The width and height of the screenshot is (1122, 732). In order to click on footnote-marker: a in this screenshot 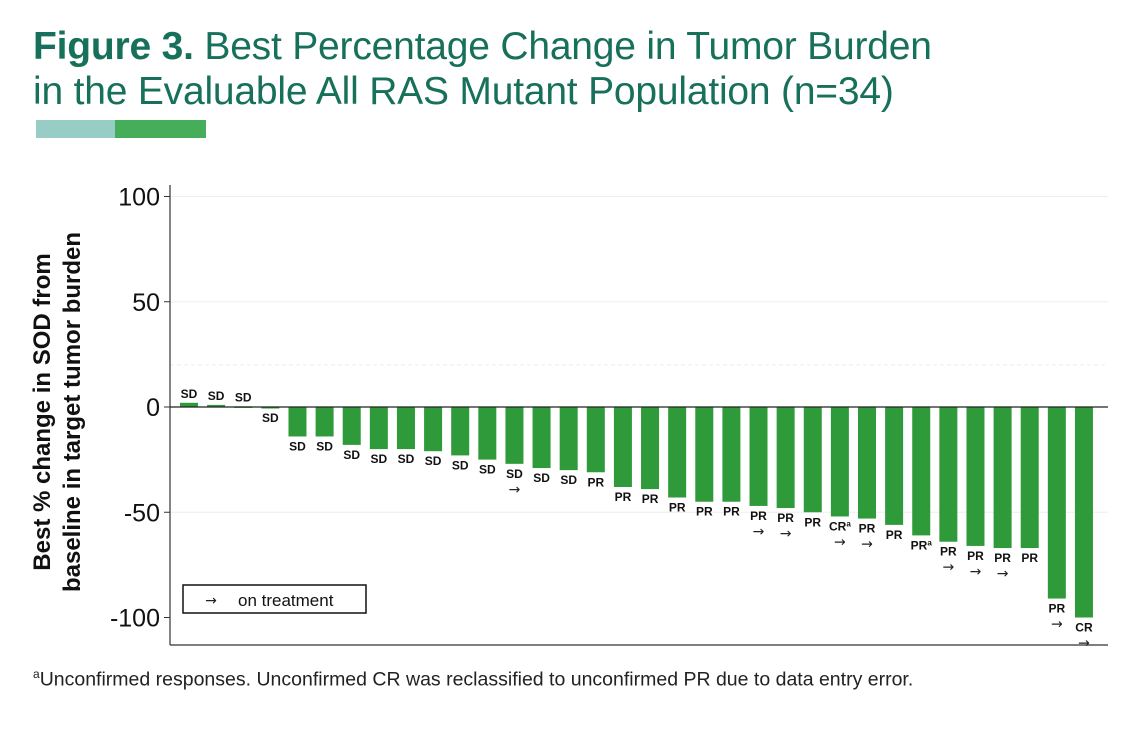, I will do `click(36, 674)`.